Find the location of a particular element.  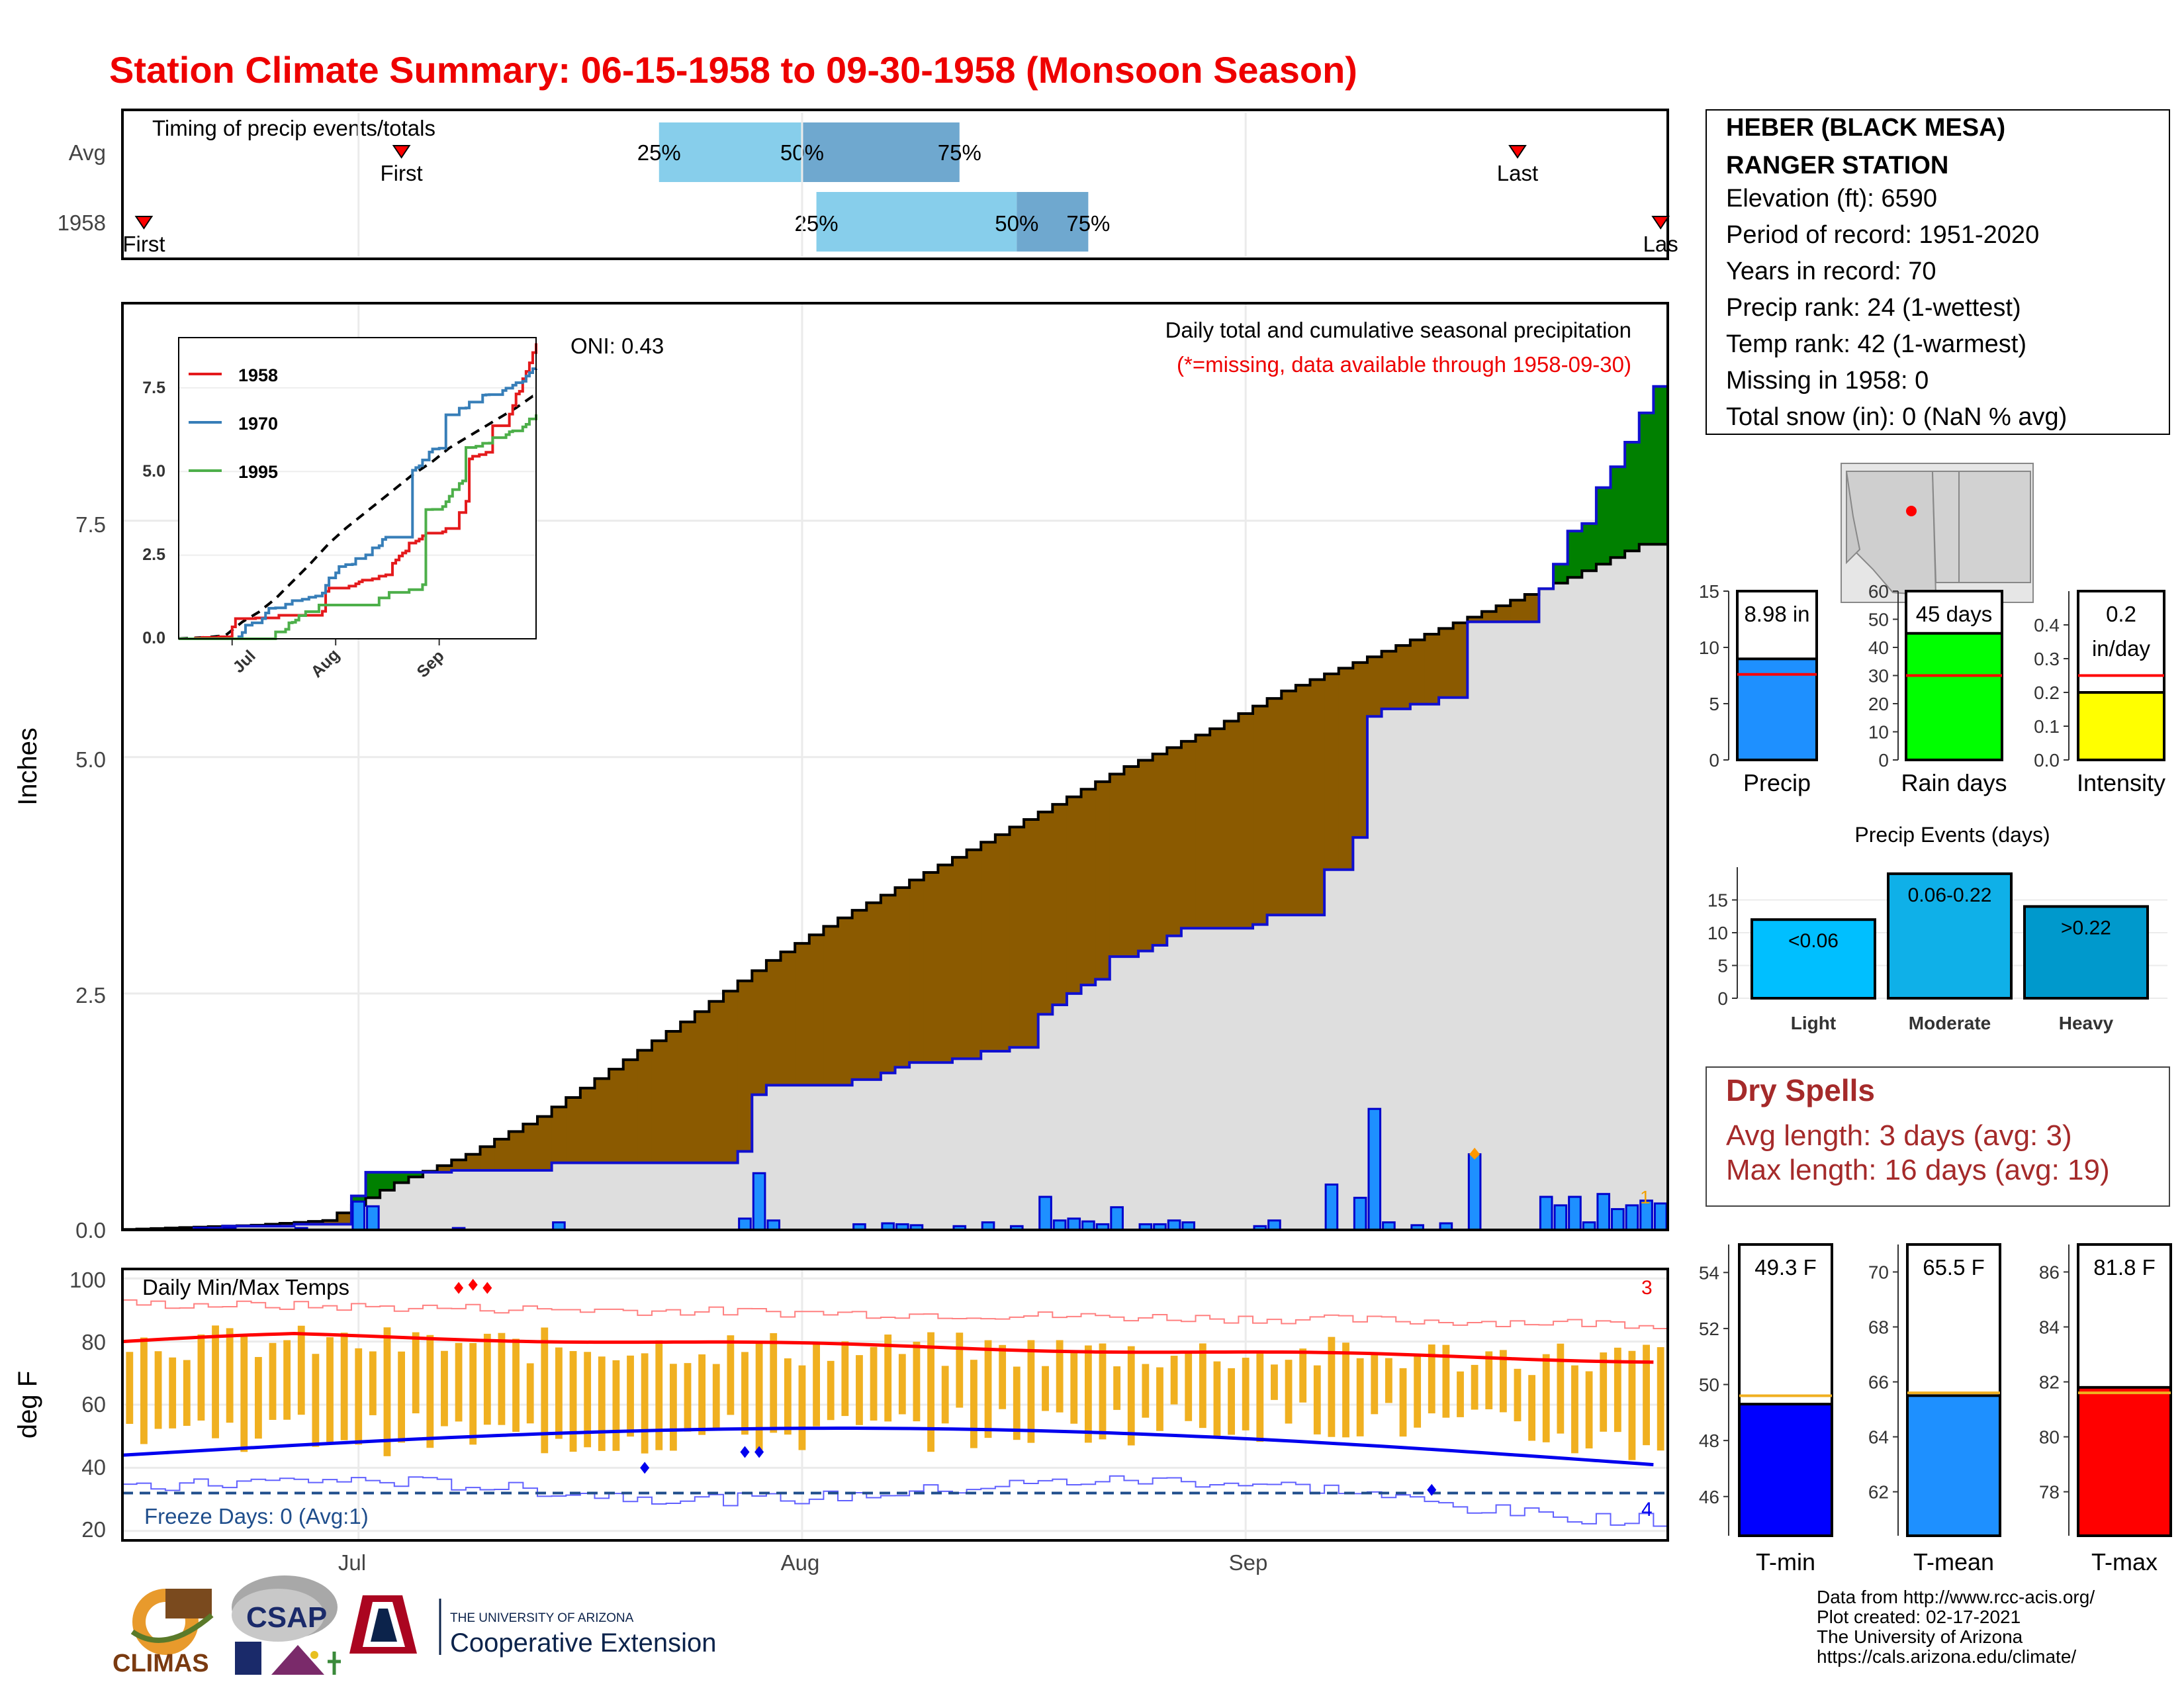

timing-bar-50-75-1958 is located at coordinates (1053, 222).